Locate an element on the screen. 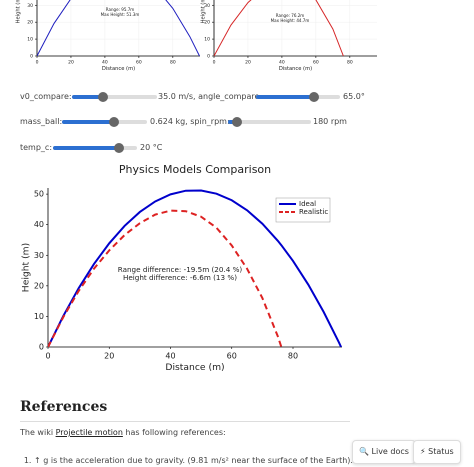 This screenshot has height=467, width=474. live-docs-button: 🔍 Live docs is located at coordinates (384, 452).